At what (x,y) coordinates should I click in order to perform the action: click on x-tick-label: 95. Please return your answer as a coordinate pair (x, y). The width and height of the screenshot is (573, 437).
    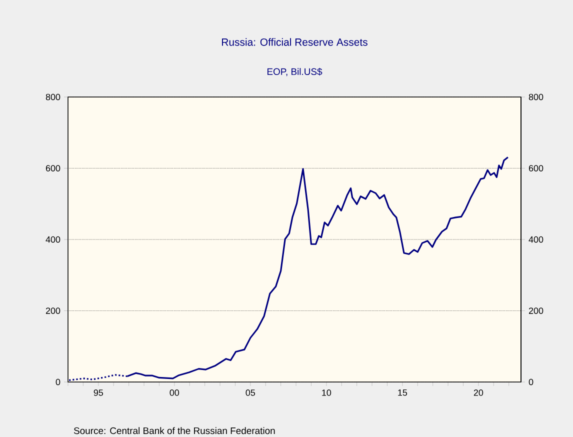
    Looking at the image, I should click on (99, 392).